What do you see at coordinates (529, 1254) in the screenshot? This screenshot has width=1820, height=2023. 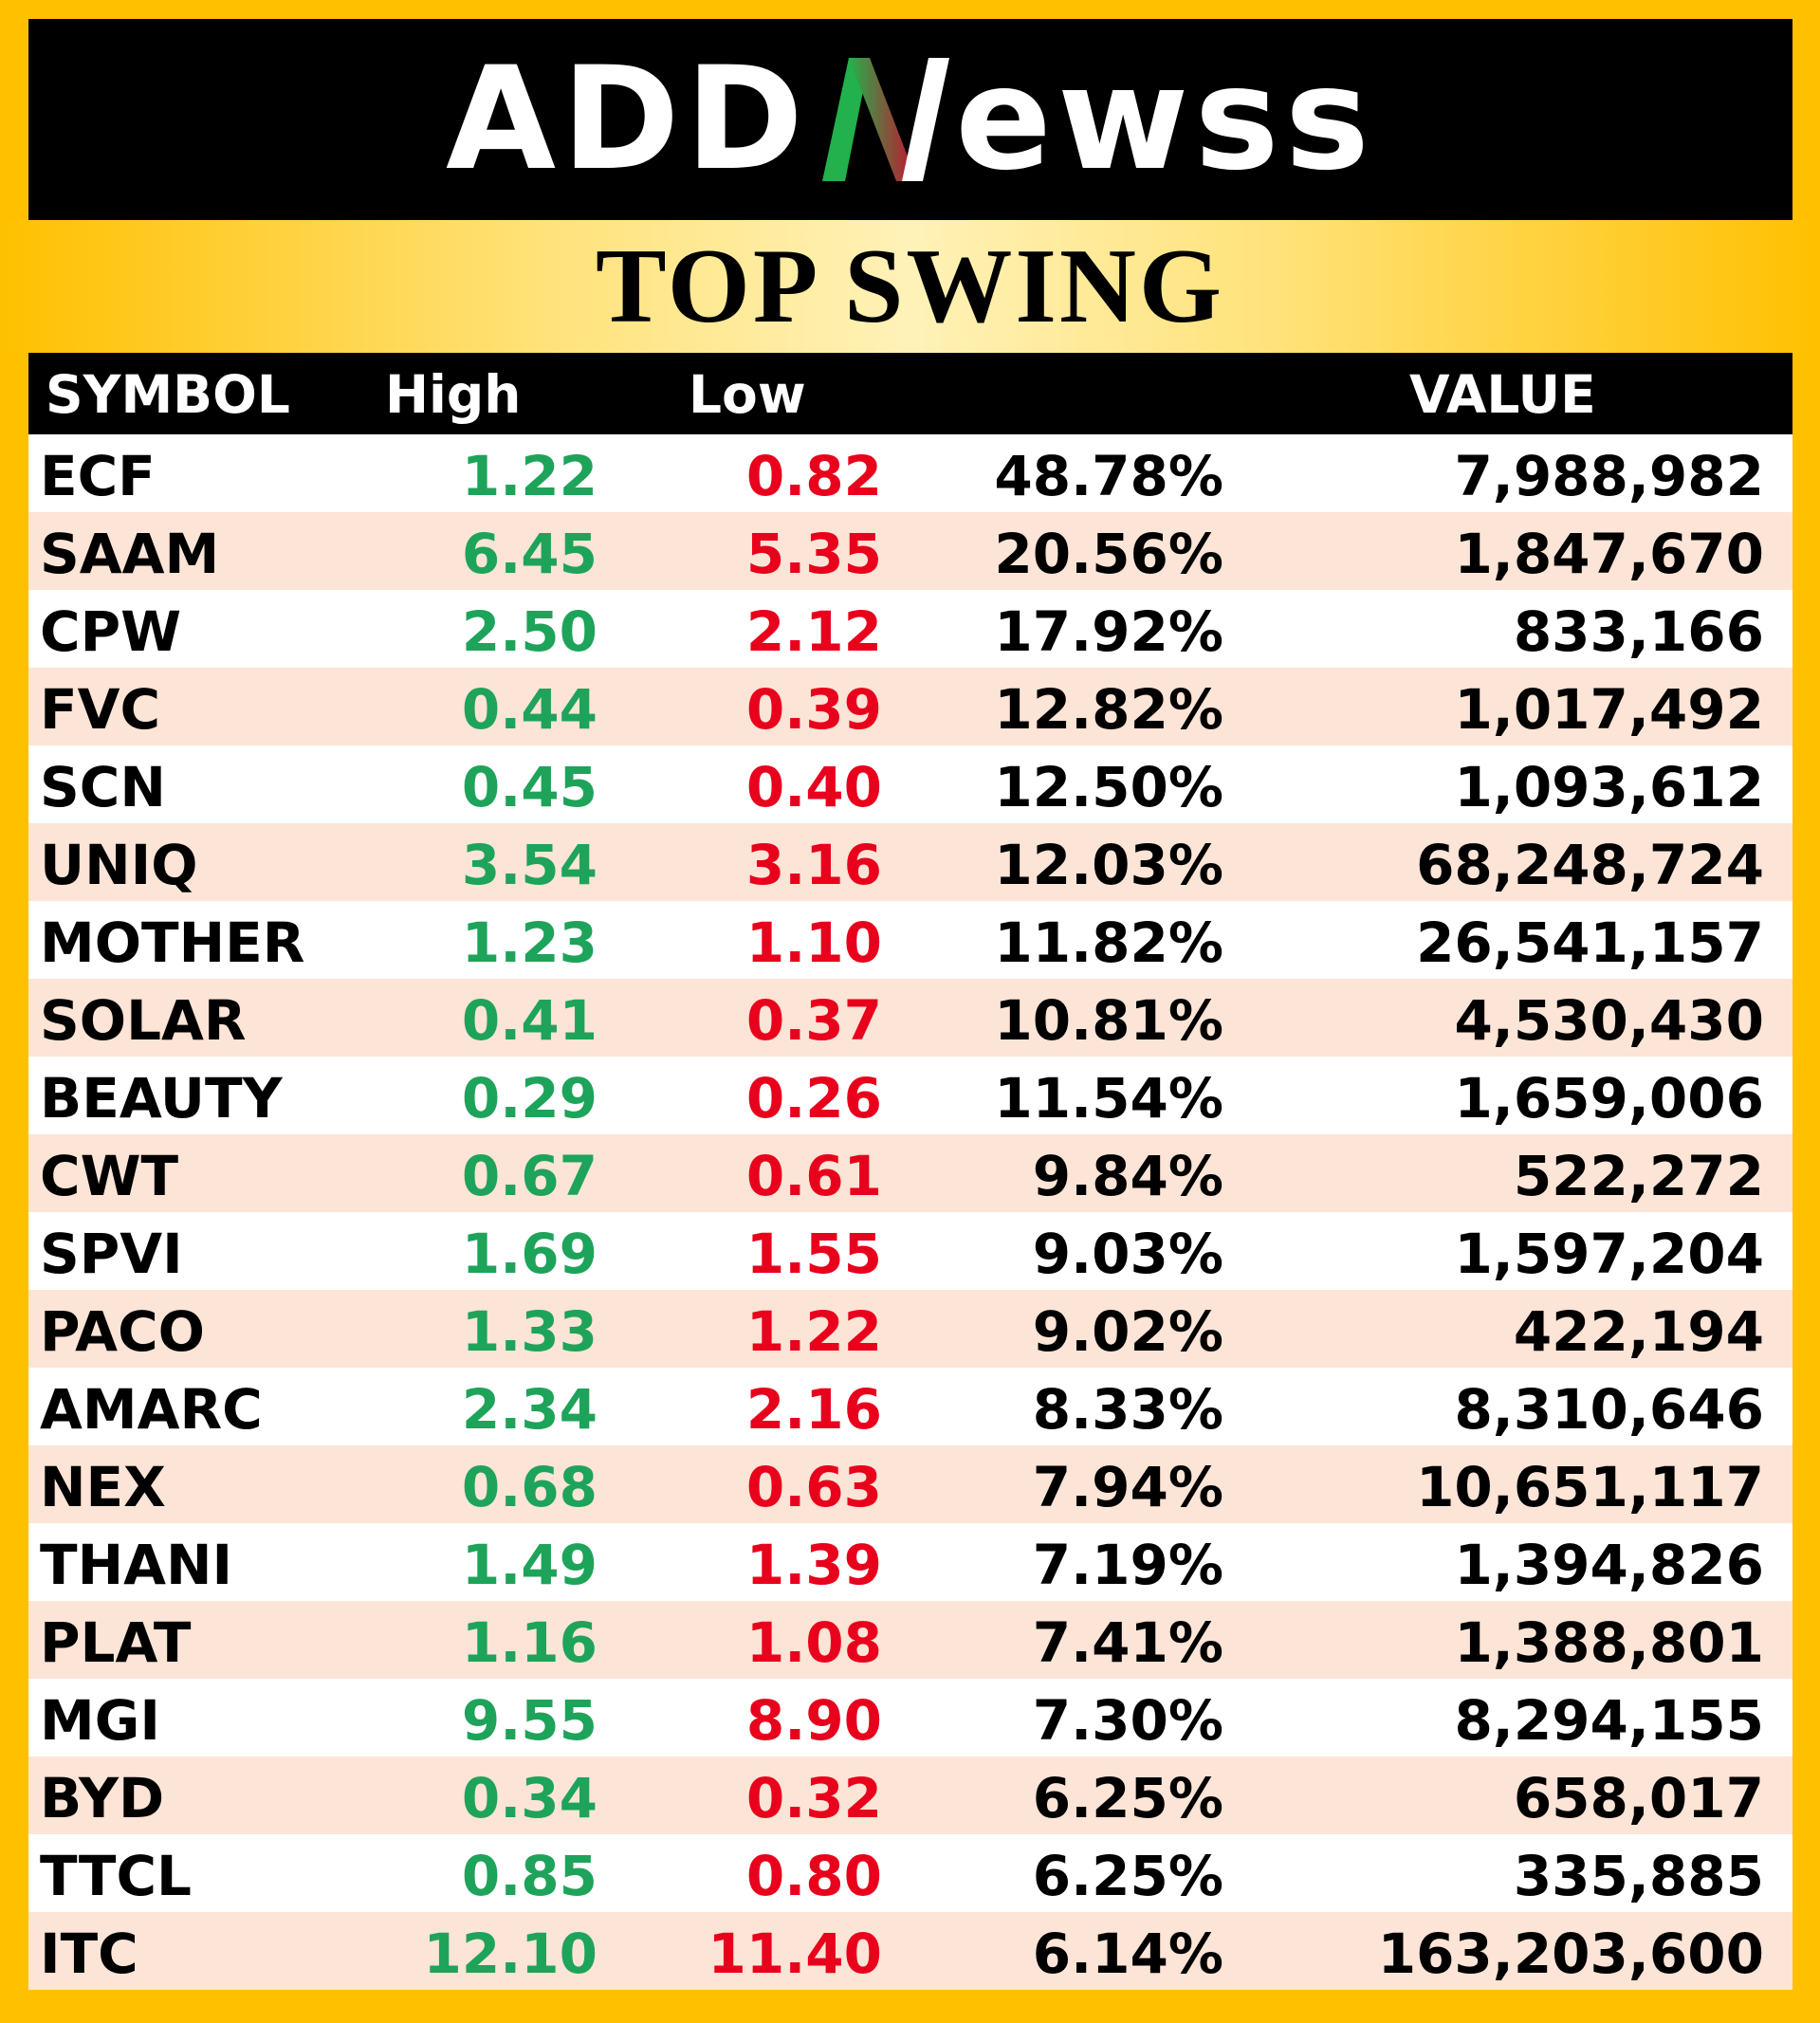 I see `row-high: 1.69` at bounding box center [529, 1254].